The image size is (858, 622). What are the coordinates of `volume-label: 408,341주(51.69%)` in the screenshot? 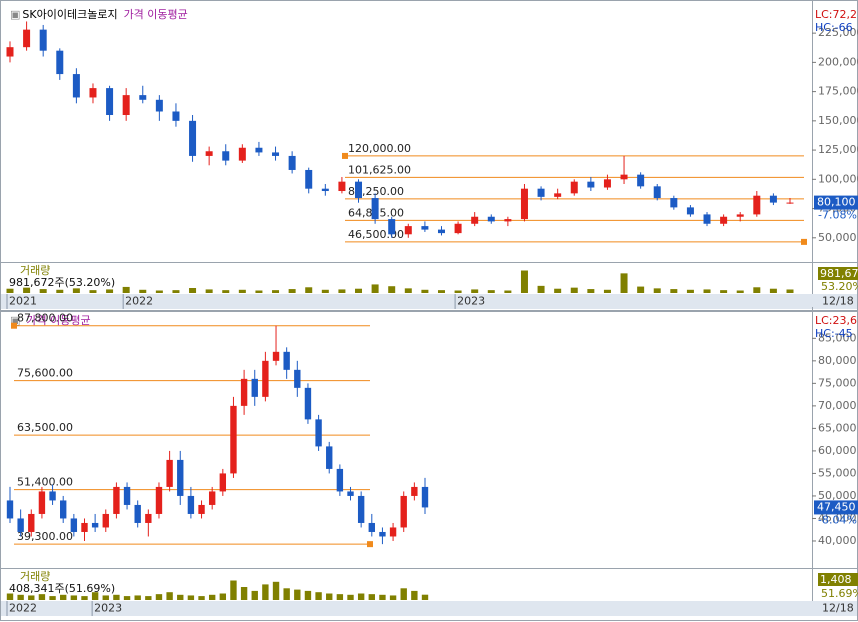 It's located at (62, 588).